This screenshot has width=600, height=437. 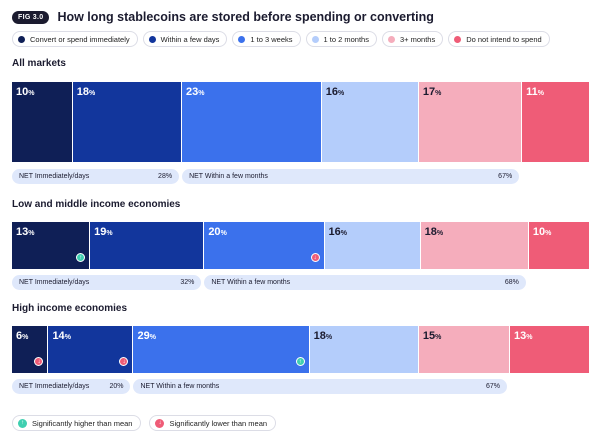 I want to click on legend-label: 1 to 2 months, so click(x=346, y=39).